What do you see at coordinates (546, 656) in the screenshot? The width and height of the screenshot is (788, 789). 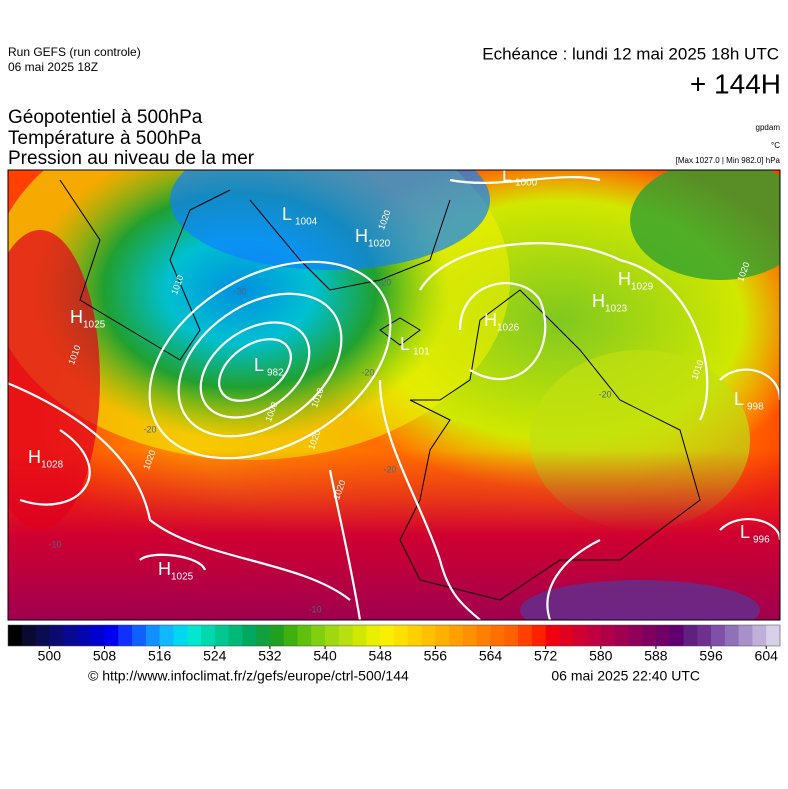 I see `colorbar-tick-label: 572` at bounding box center [546, 656].